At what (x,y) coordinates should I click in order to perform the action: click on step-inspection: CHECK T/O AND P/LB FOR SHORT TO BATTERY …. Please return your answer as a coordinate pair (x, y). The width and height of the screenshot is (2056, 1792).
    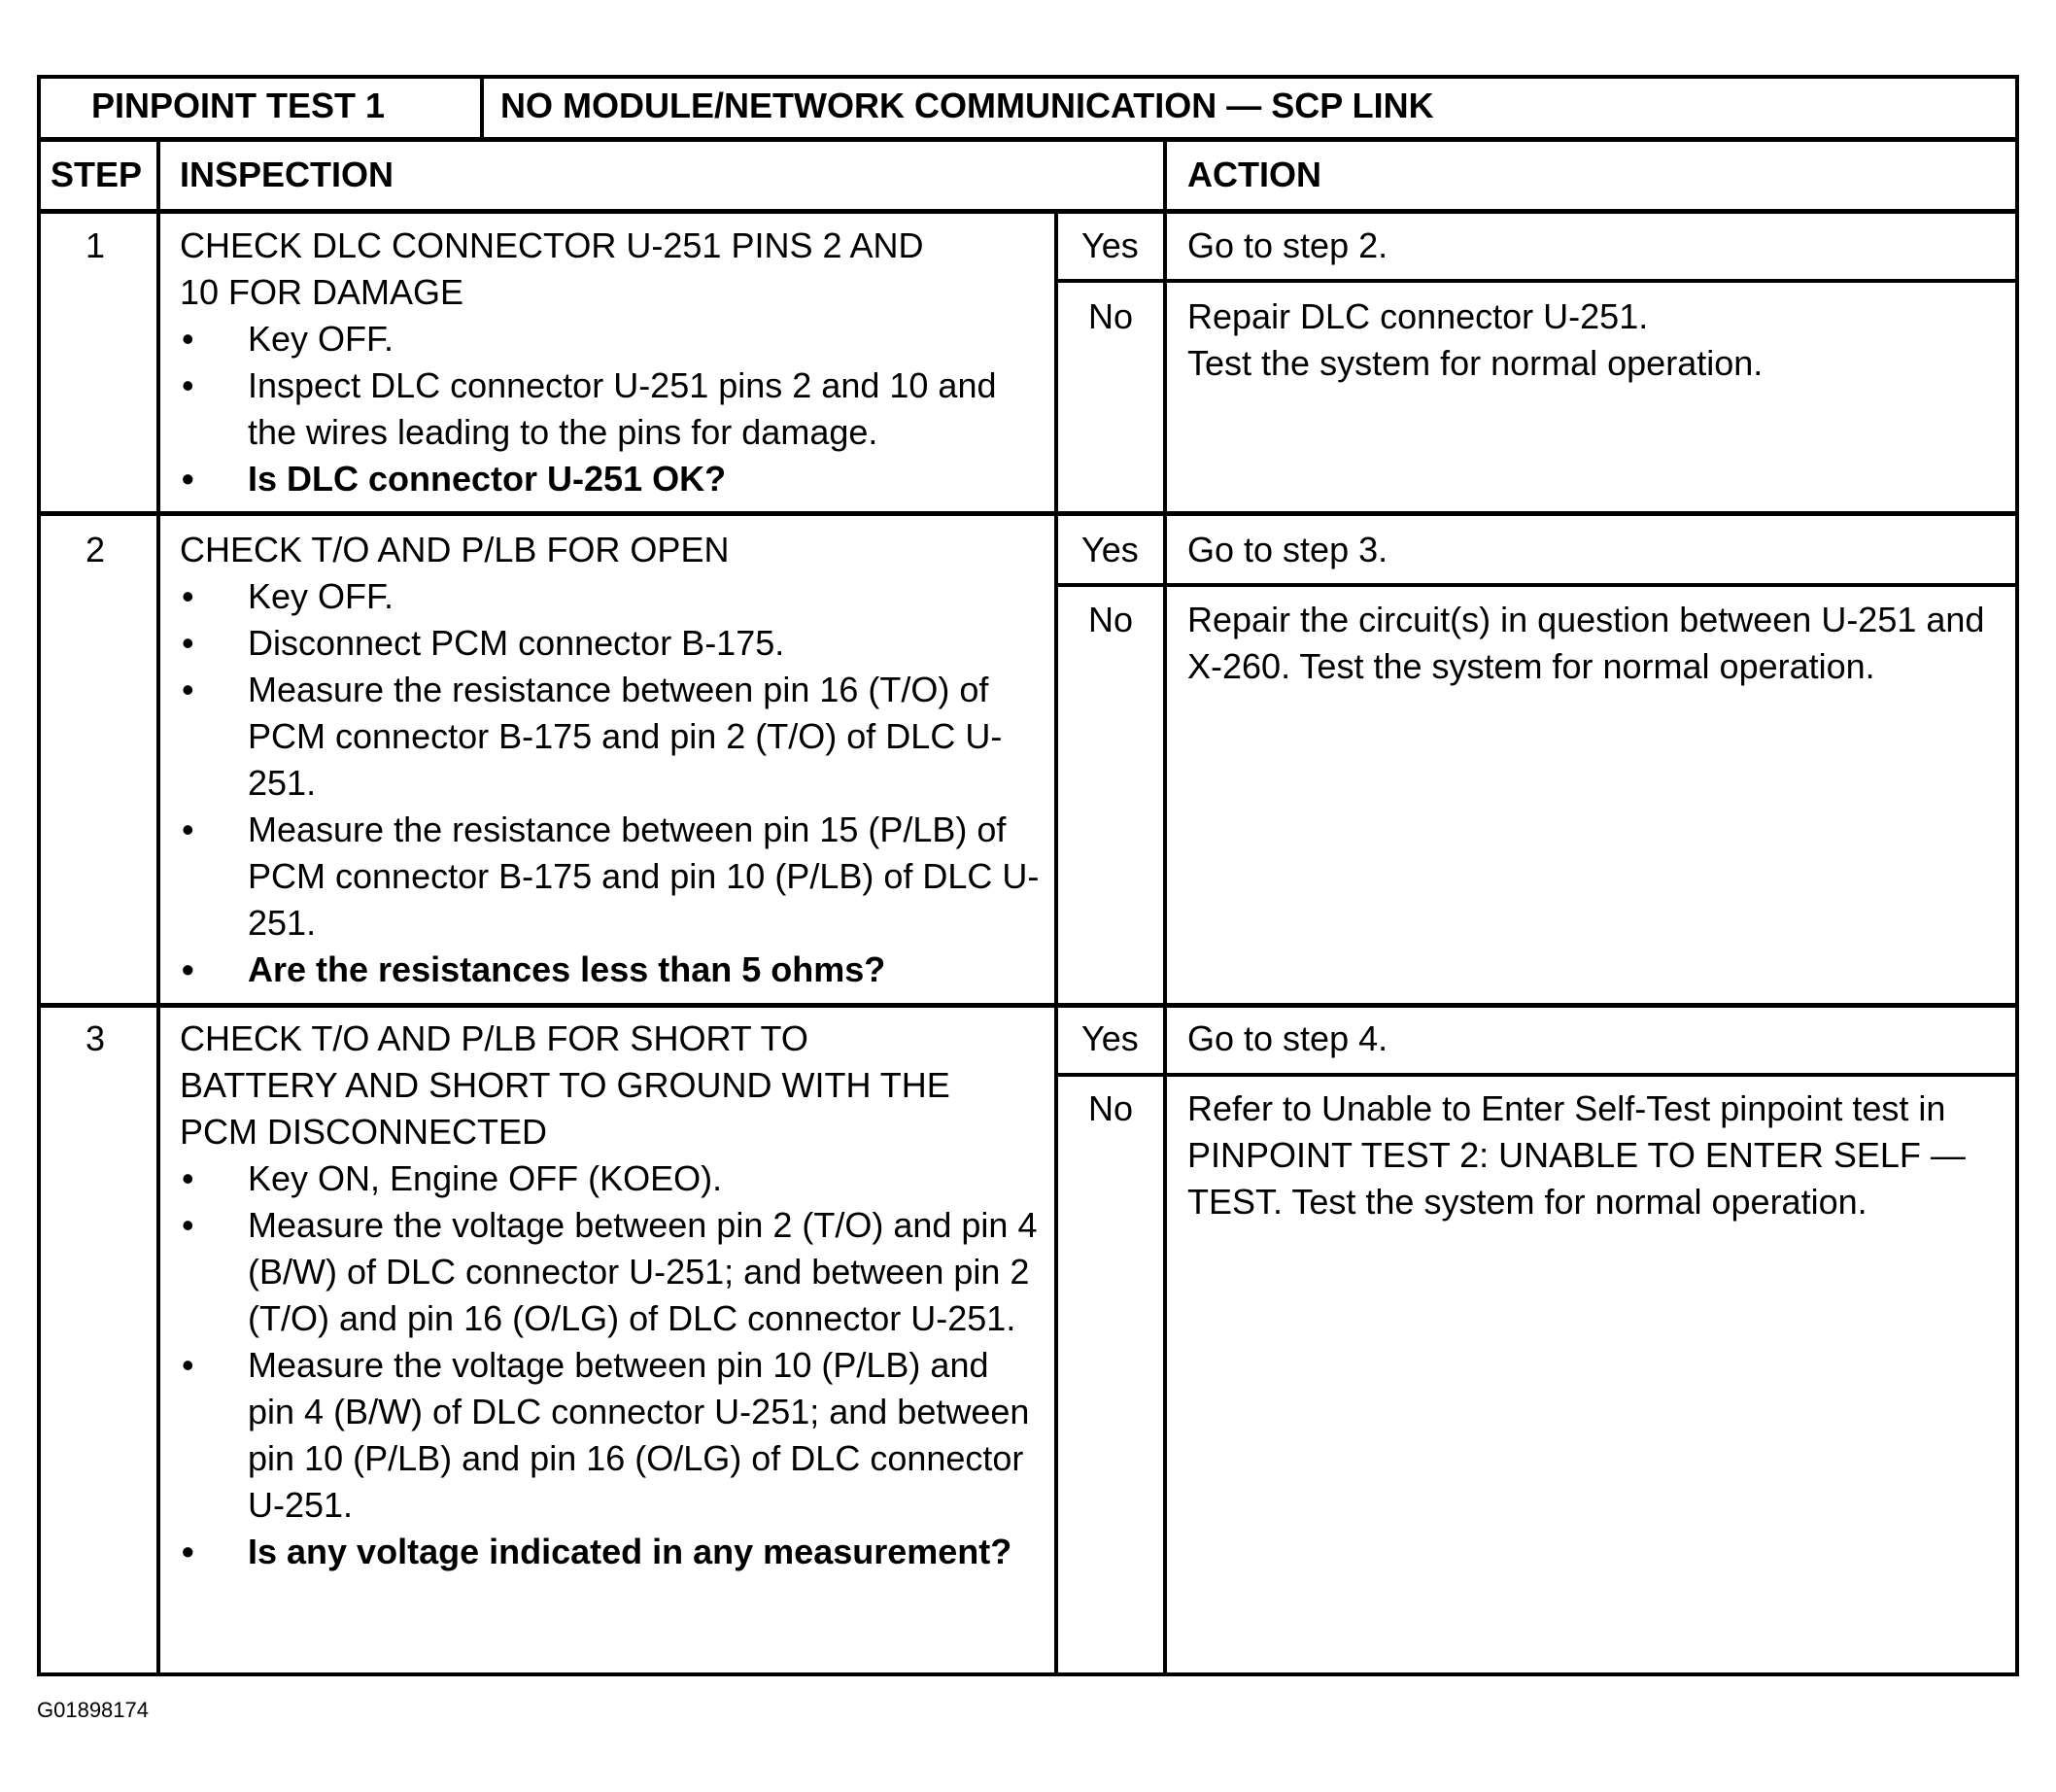
    Looking at the image, I should click on (612, 1295).